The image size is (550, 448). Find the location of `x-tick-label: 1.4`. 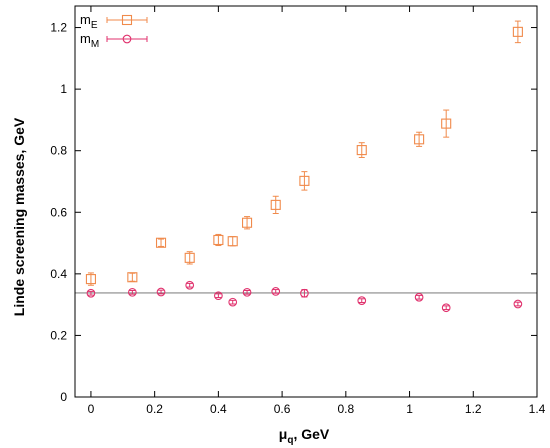

x-tick-label: 1.4 is located at coordinates (537, 409).